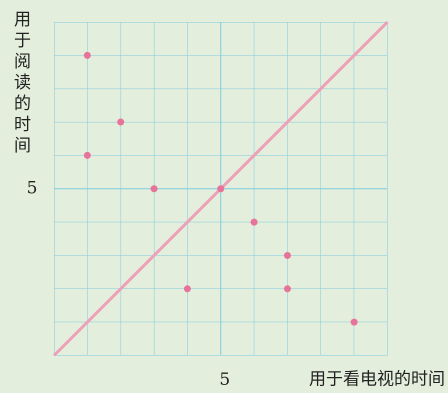 The height and width of the screenshot is (393, 448). What do you see at coordinates (224, 380) in the screenshot?
I see `x-tick-label: 5` at bounding box center [224, 380].